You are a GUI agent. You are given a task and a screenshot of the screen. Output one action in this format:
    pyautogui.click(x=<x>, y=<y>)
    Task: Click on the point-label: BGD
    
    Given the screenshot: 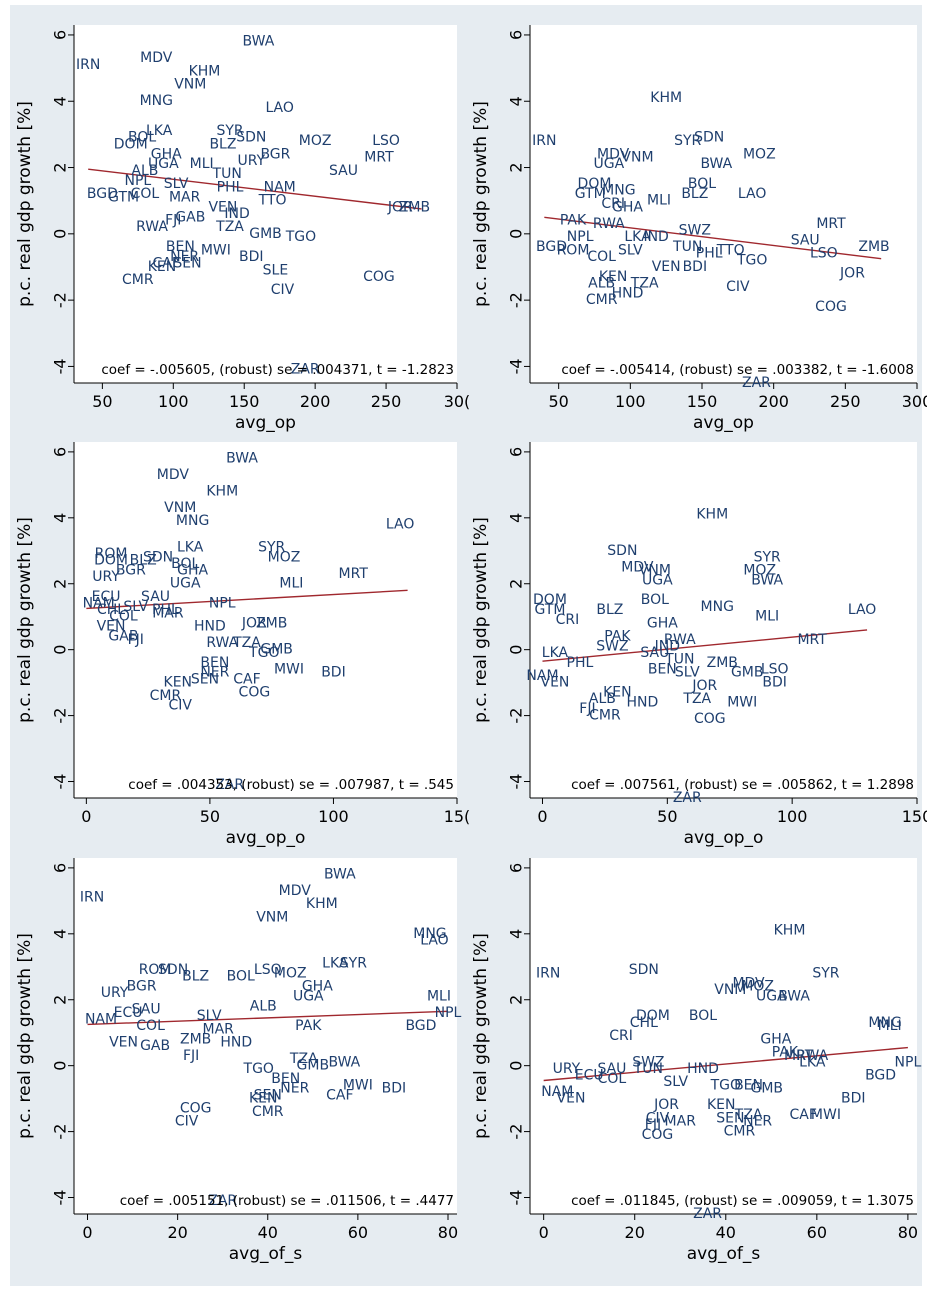 What is the action you would take?
    pyautogui.click(x=102, y=194)
    